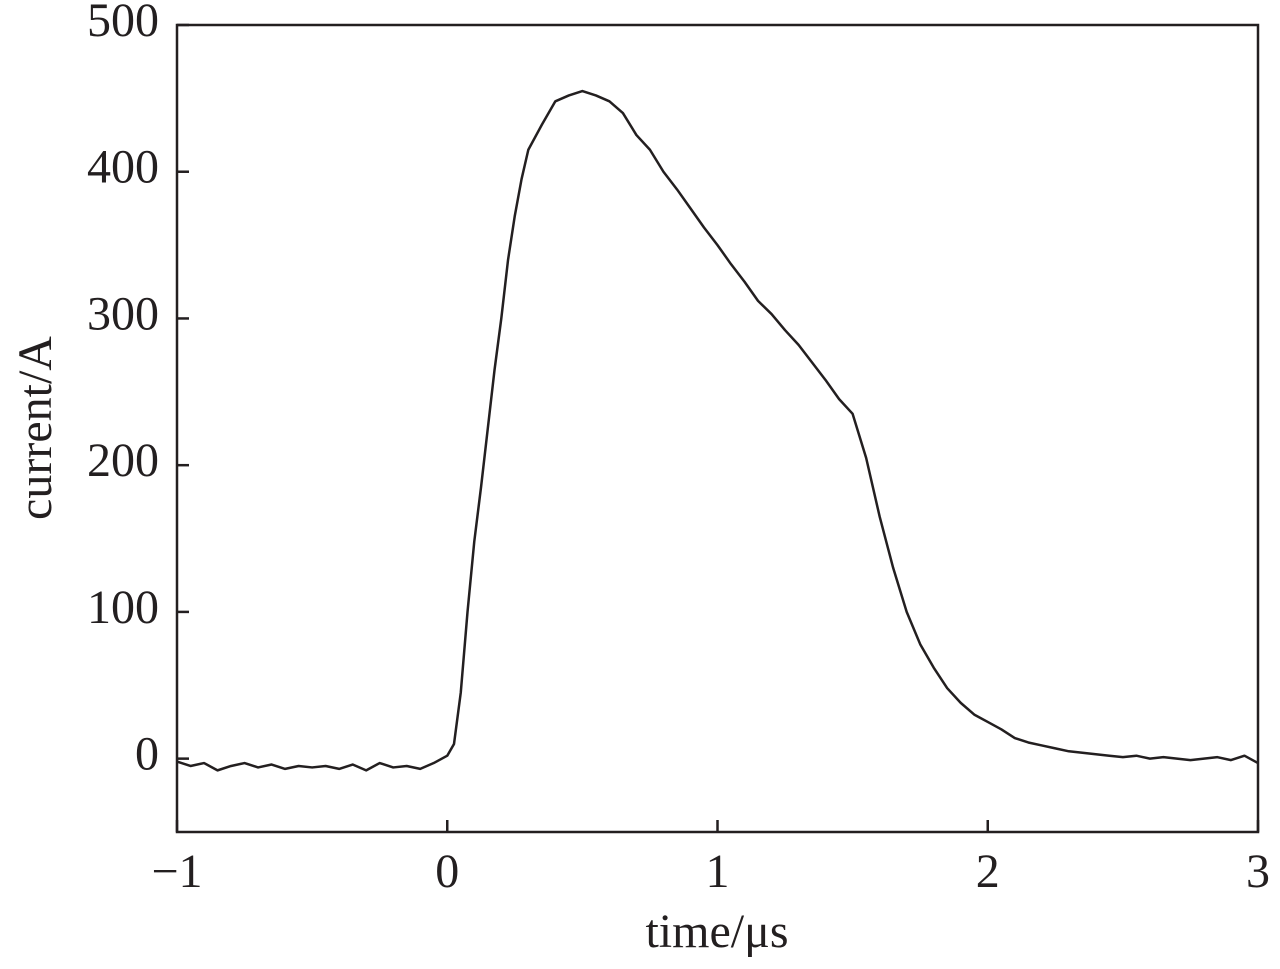 The height and width of the screenshot is (969, 1280). Describe the element at coordinates (447, 871) in the screenshot. I see `x-tick-label: 0` at that location.